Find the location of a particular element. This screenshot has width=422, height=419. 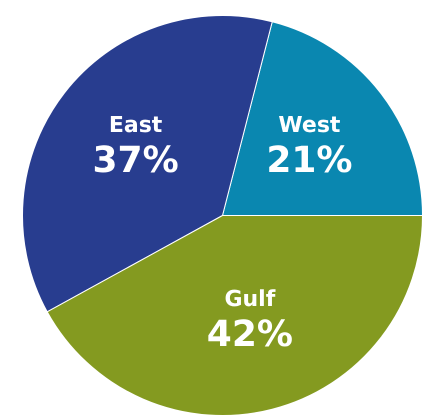

slice-label: West is located at coordinates (309, 125).